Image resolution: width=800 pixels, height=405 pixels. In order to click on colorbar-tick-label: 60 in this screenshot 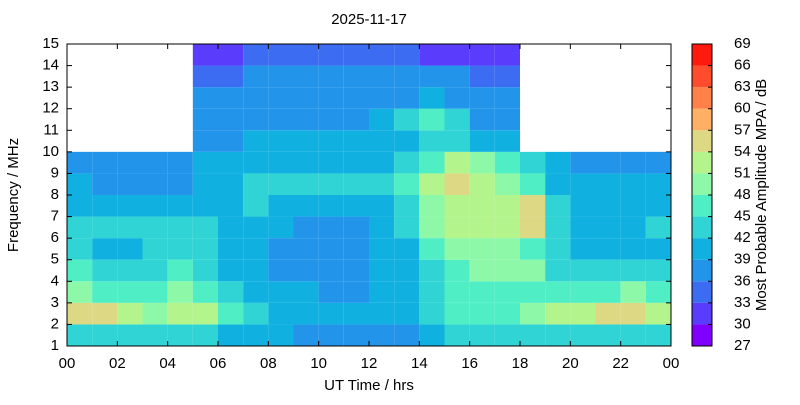, I will do `click(742, 108)`.